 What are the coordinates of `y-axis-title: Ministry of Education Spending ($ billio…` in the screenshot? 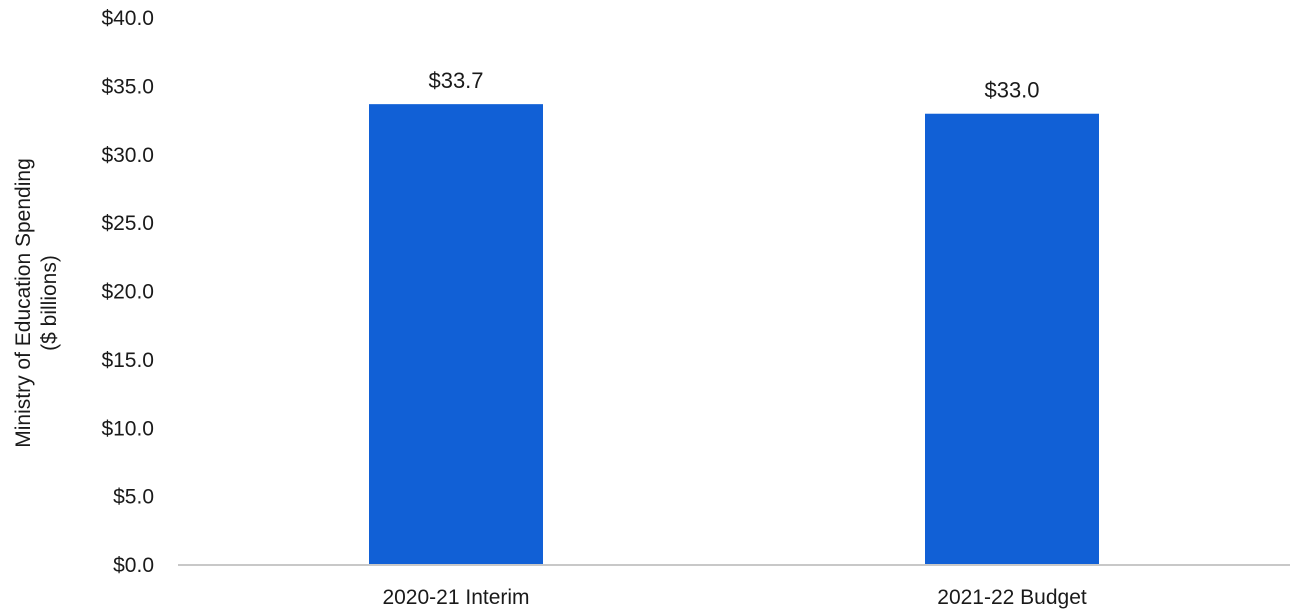 It's located at (36, 303).